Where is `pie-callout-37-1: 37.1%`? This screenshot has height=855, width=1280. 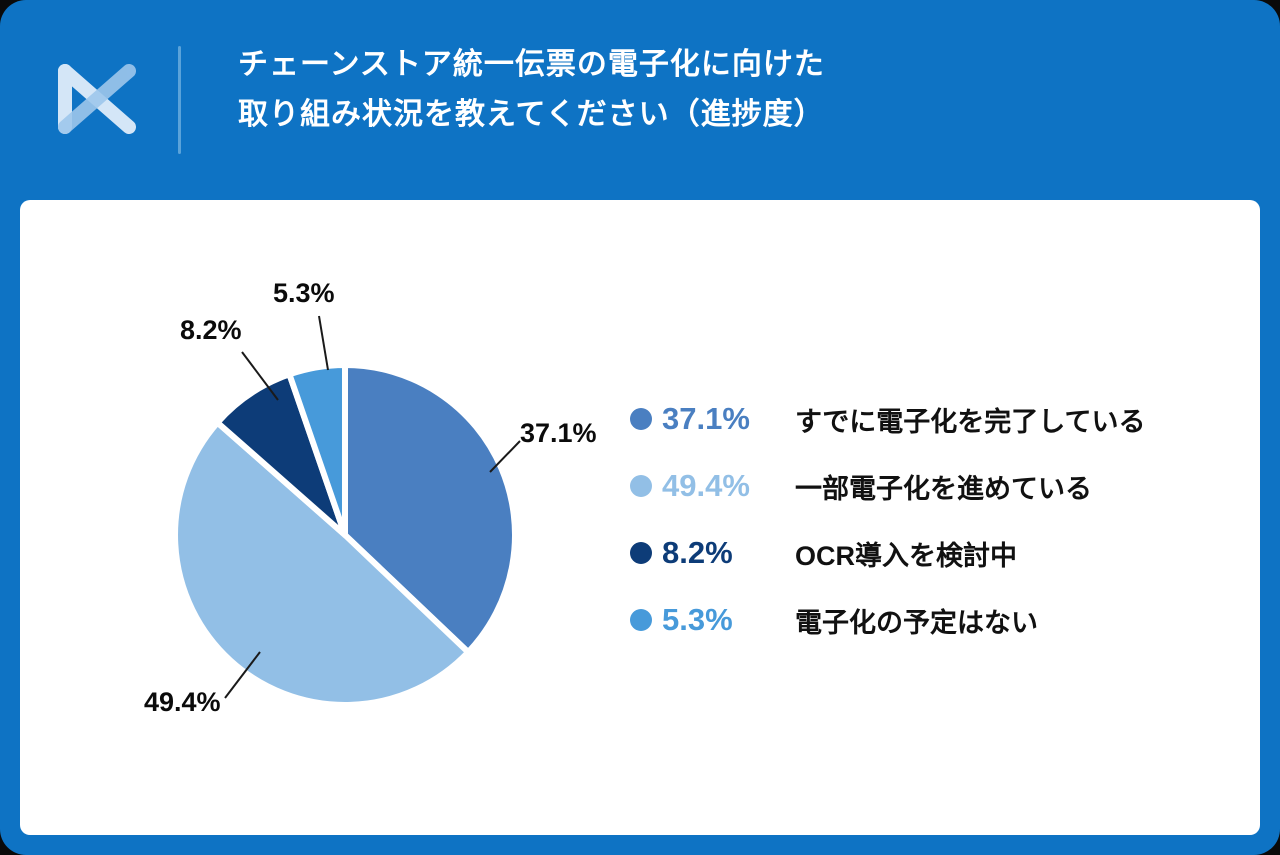
pie-callout-37-1: 37.1% is located at coordinates (558, 433).